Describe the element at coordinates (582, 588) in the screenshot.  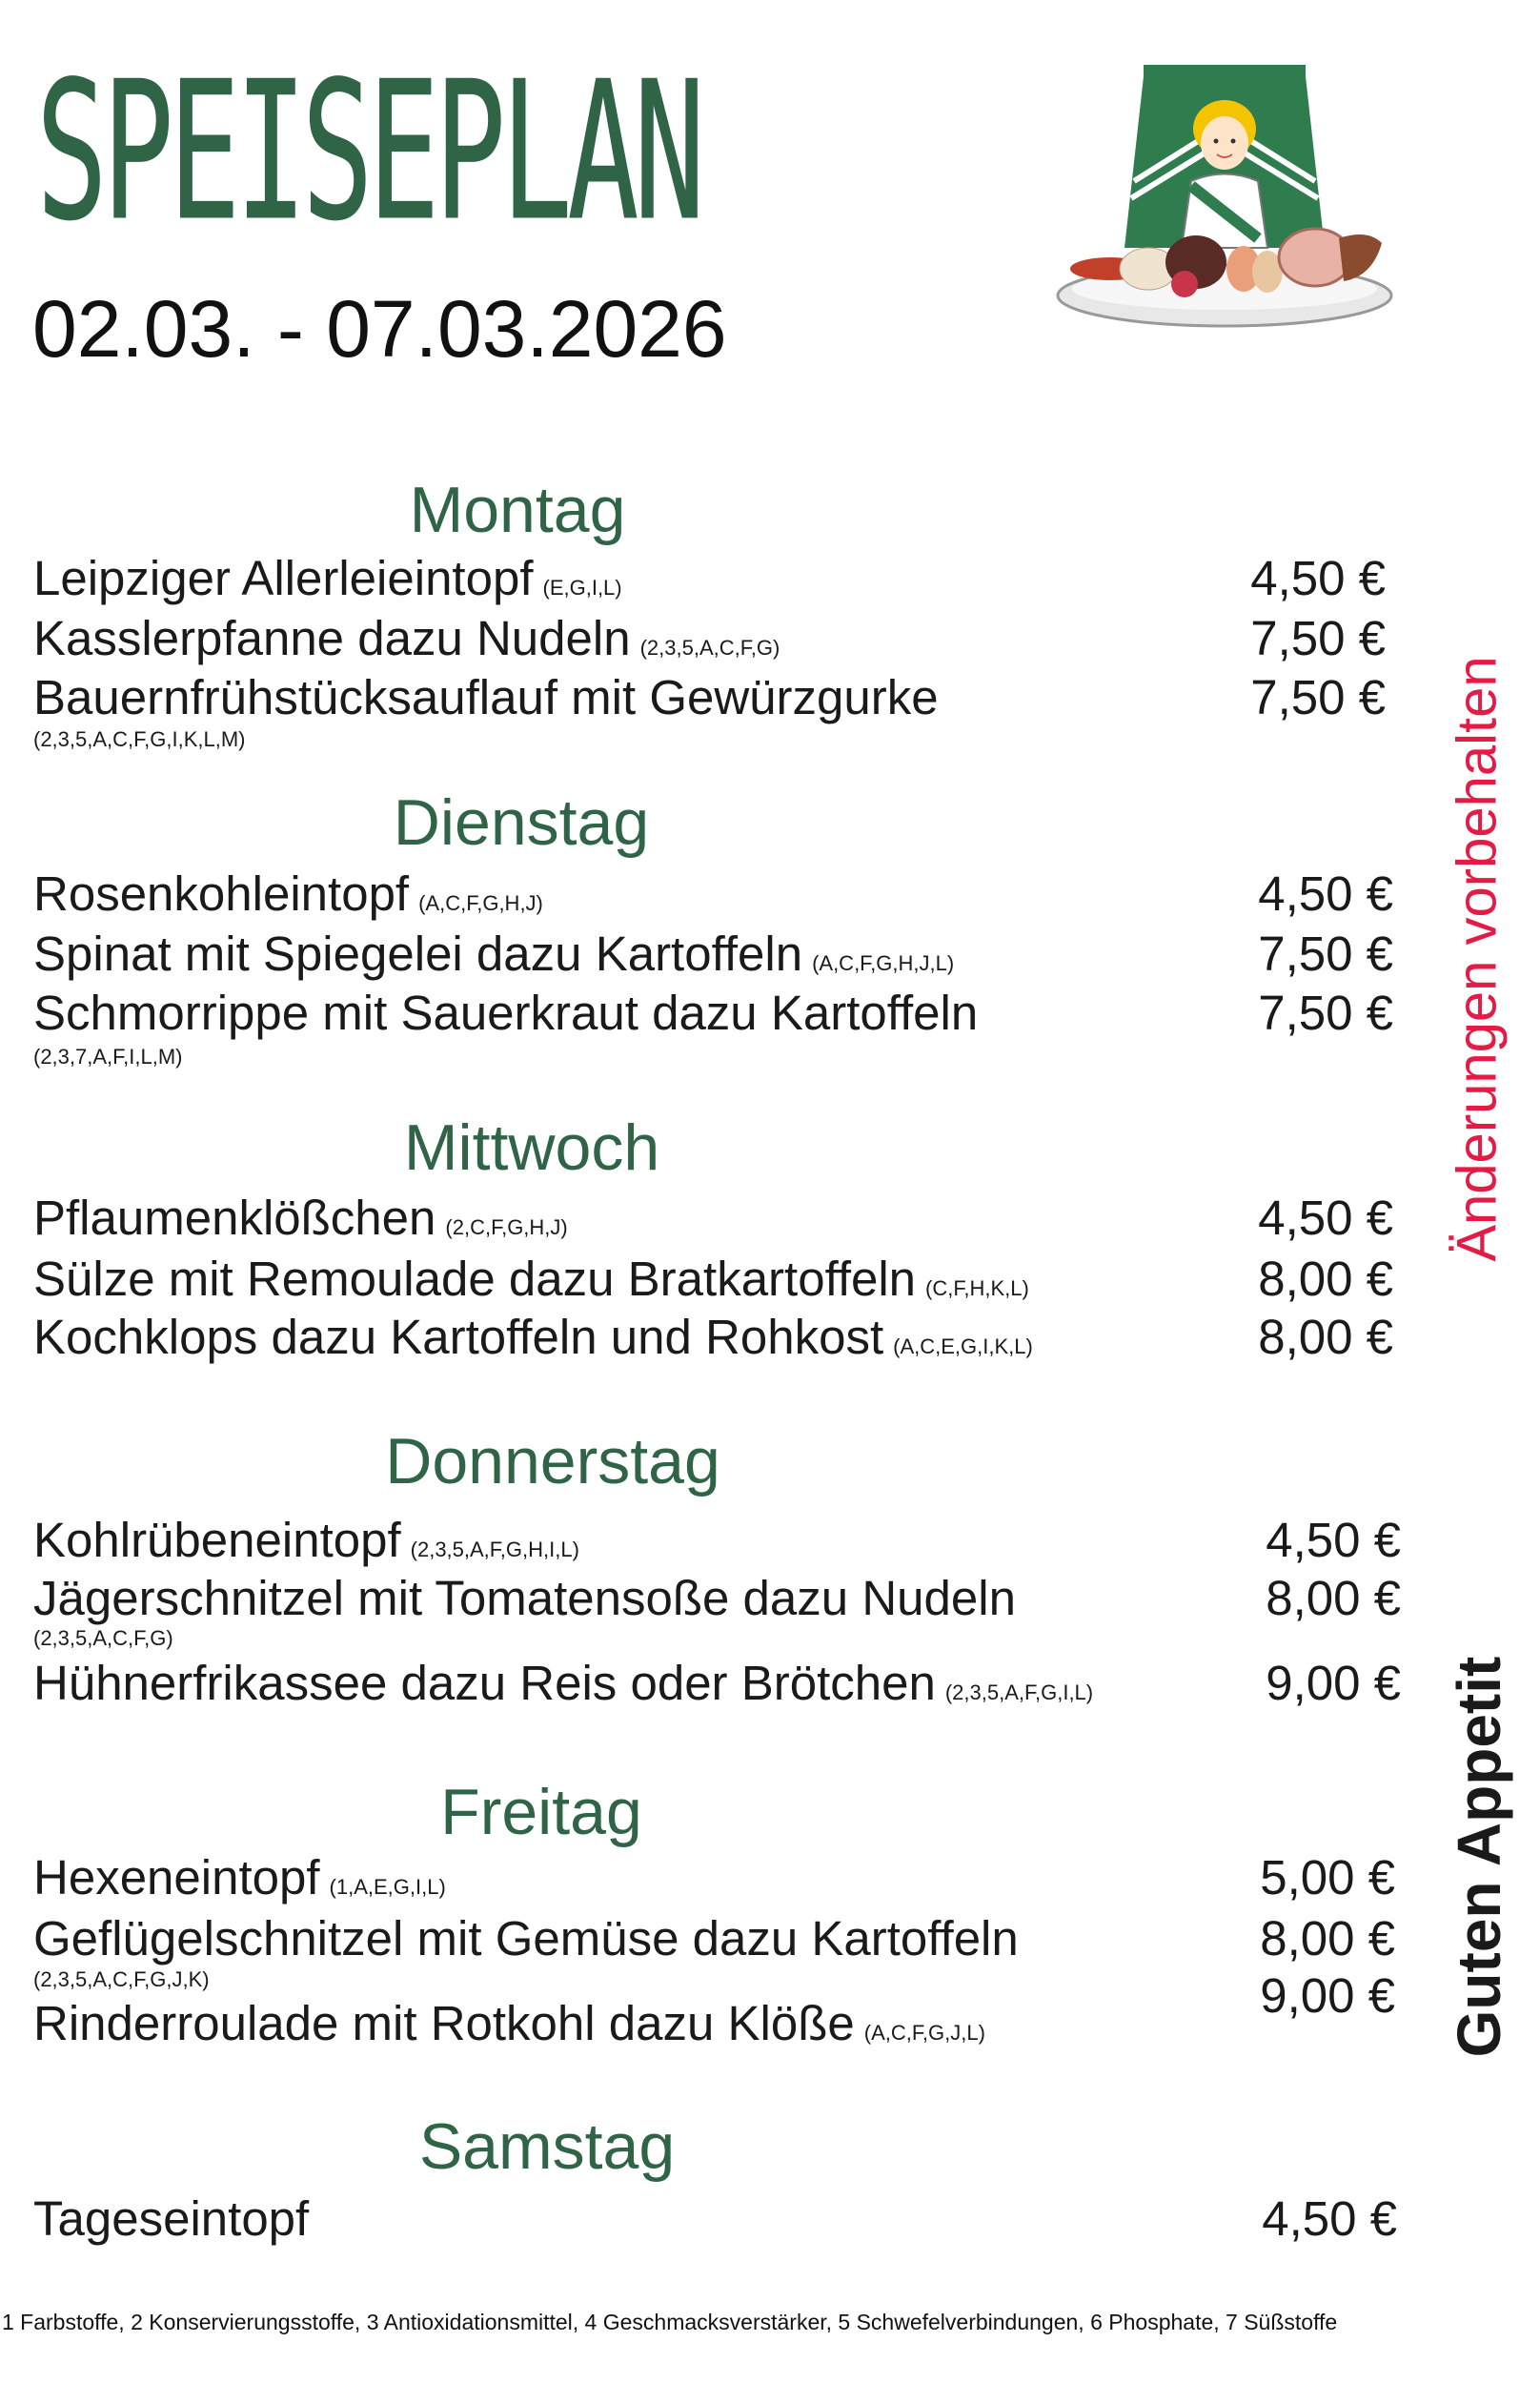
I see `allergen-codes: (E,G,I,L)` at that location.